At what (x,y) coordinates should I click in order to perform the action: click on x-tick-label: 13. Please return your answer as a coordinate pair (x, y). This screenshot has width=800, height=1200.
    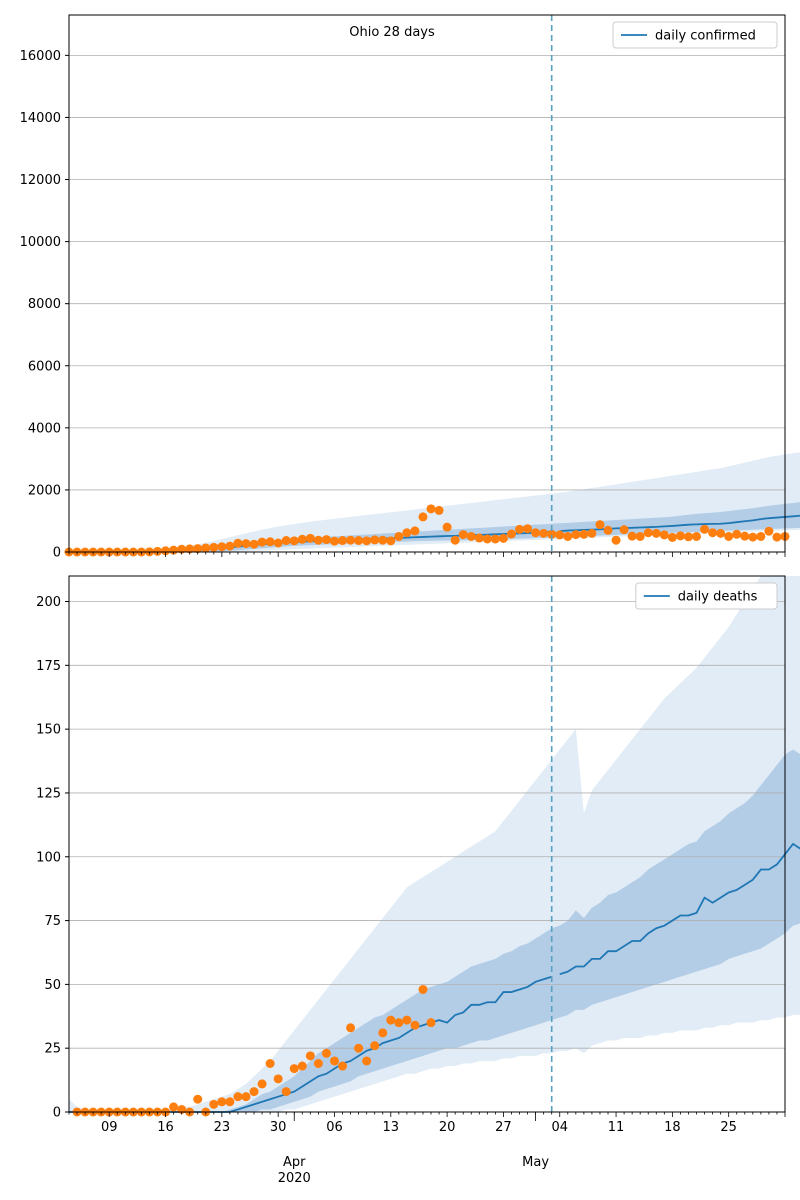
    Looking at the image, I should click on (391, 1127).